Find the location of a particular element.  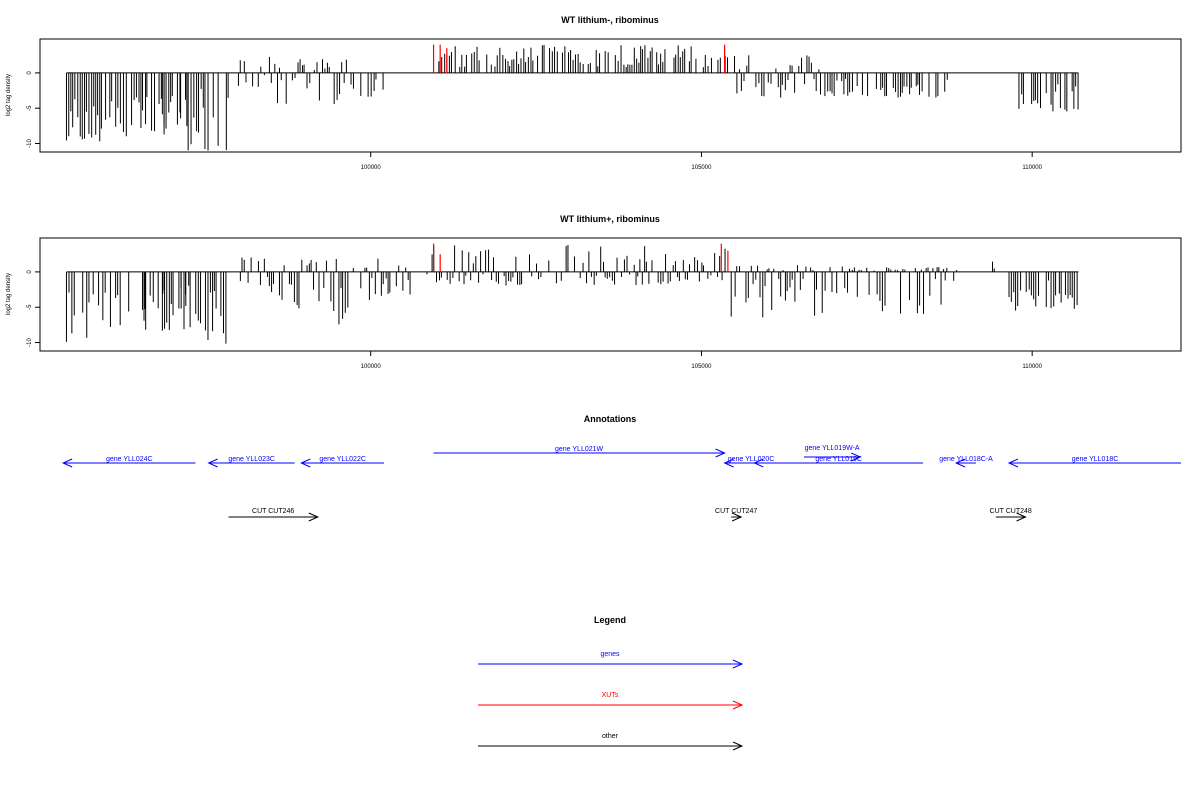

legend-label: other is located at coordinates (610, 736).